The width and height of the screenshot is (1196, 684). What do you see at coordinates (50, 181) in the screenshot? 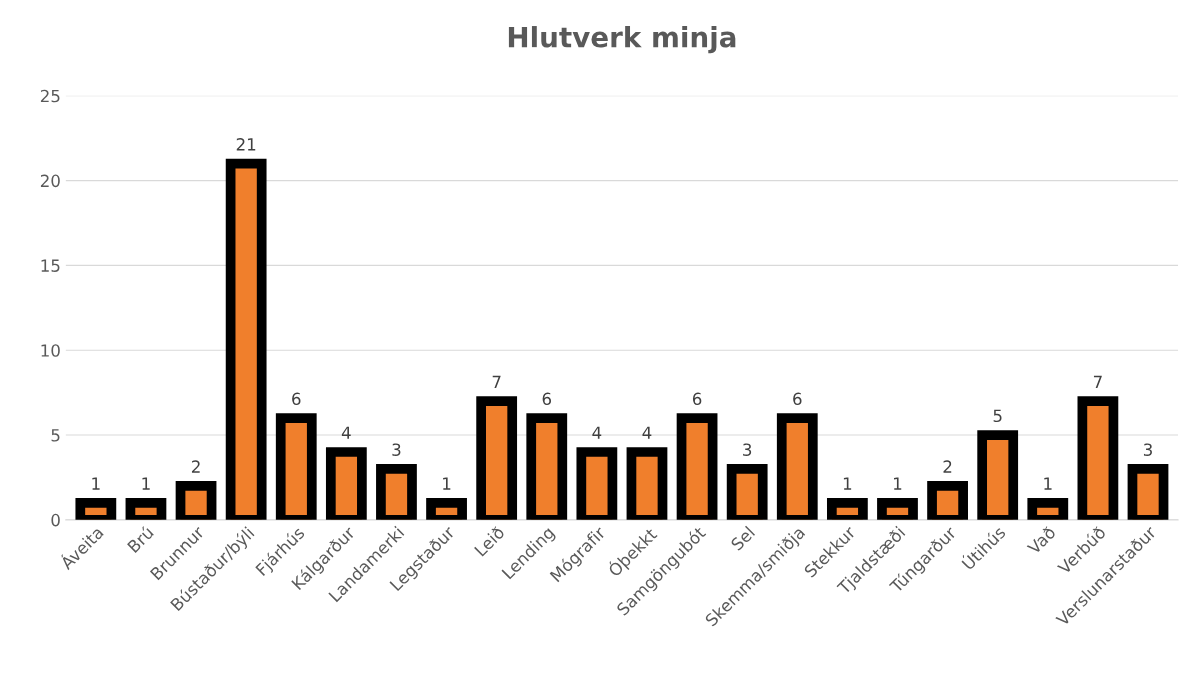
I see `y-tick-label: 20` at bounding box center [50, 181].